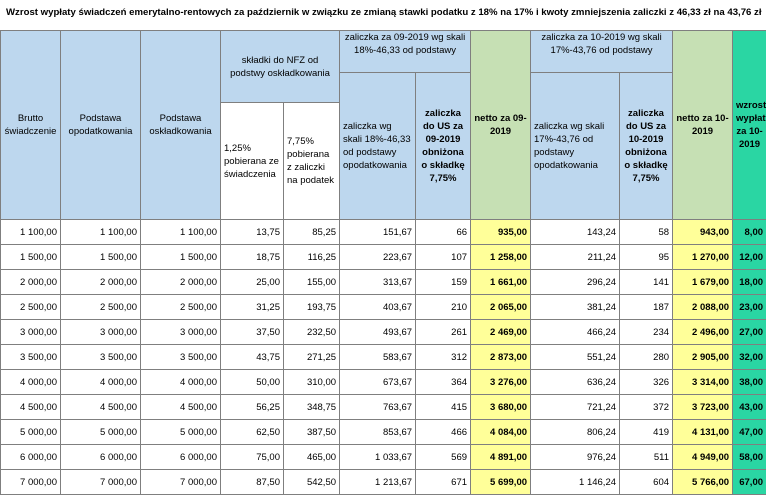 The height and width of the screenshot is (495, 766). I want to click on cell-skladka-125: 75,00, so click(252, 457).